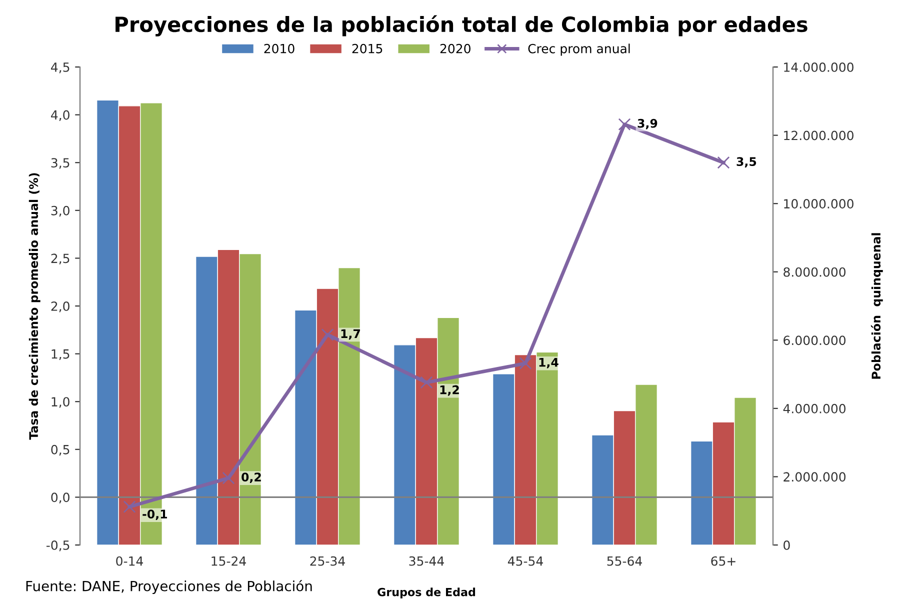 The width and height of the screenshot is (922, 609). I want to click on legend-label: 2020, so click(455, 49).